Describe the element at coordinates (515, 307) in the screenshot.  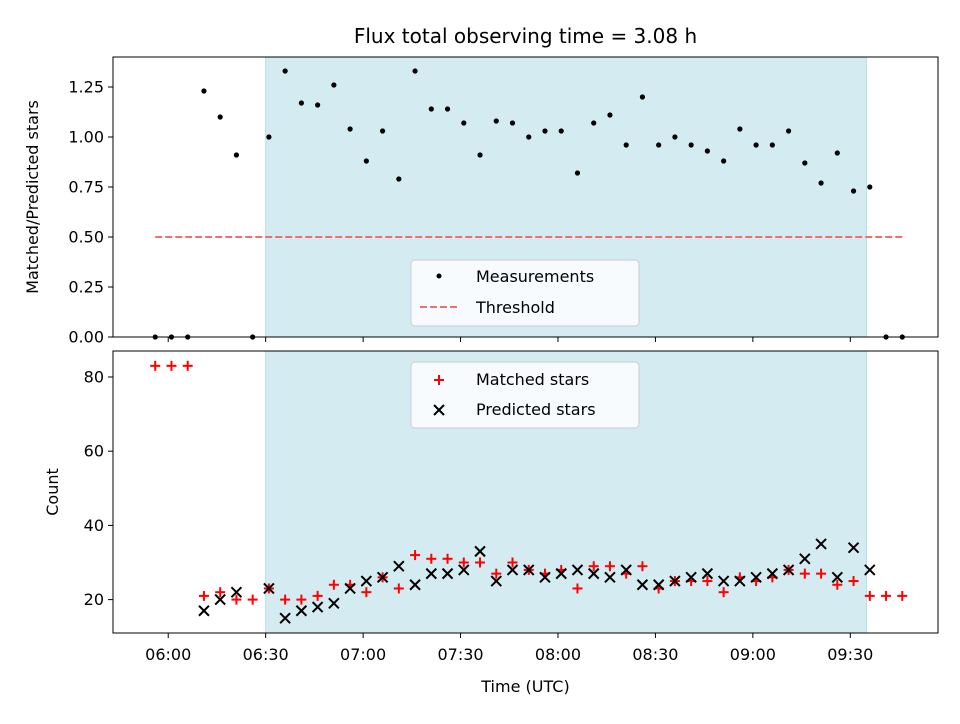
I see `legend-threshold-label: Threshold` at that location.